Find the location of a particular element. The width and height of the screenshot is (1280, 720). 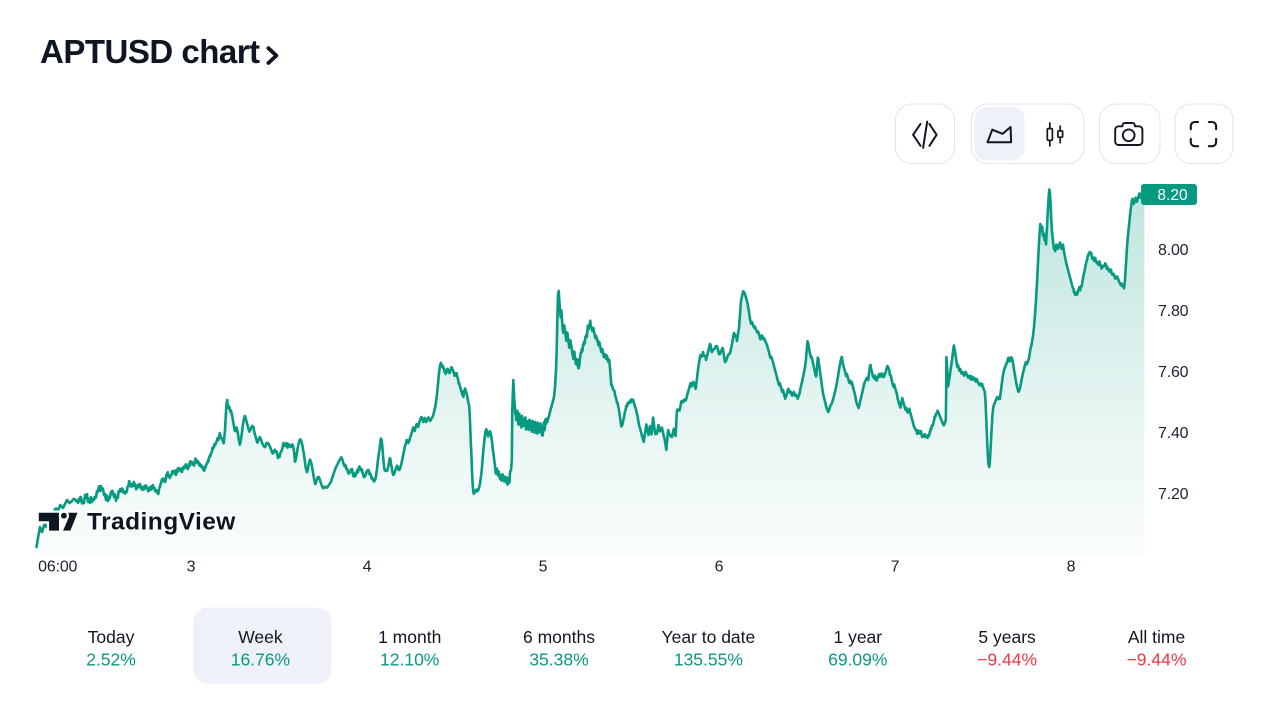

svg-text: 35.38% is located at coordinates (558, 660).